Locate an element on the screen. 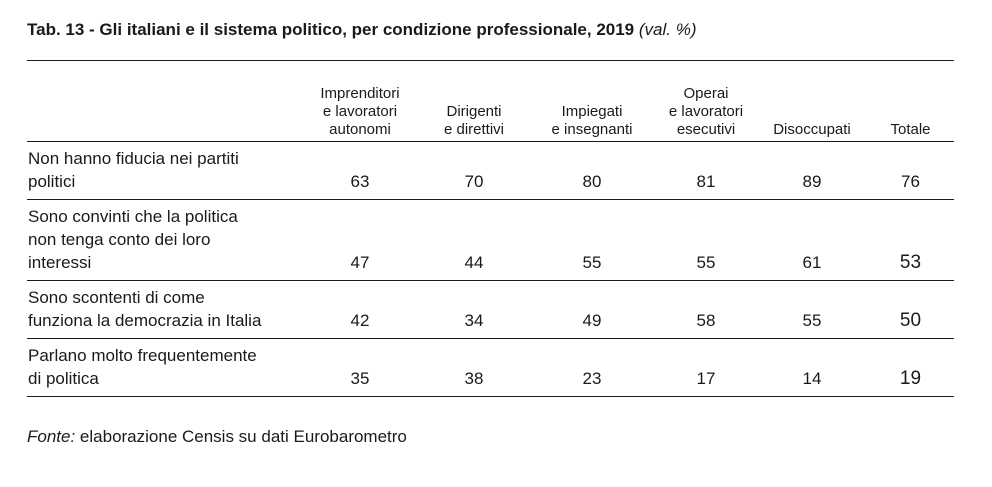 Image resolution: width=992 pixels, height=487 pixels. value-cell: 80 is located at coordinates (592, 181).